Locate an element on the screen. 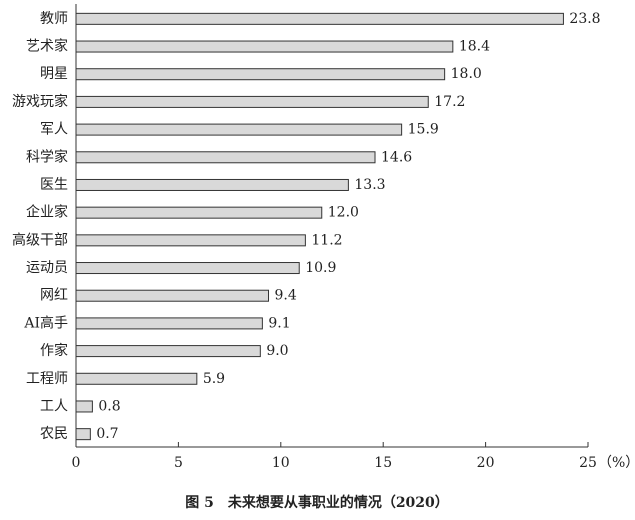 The height and width of the screenshot is (520, 635). category-label: 教师 is located at coordinates (54, 19).